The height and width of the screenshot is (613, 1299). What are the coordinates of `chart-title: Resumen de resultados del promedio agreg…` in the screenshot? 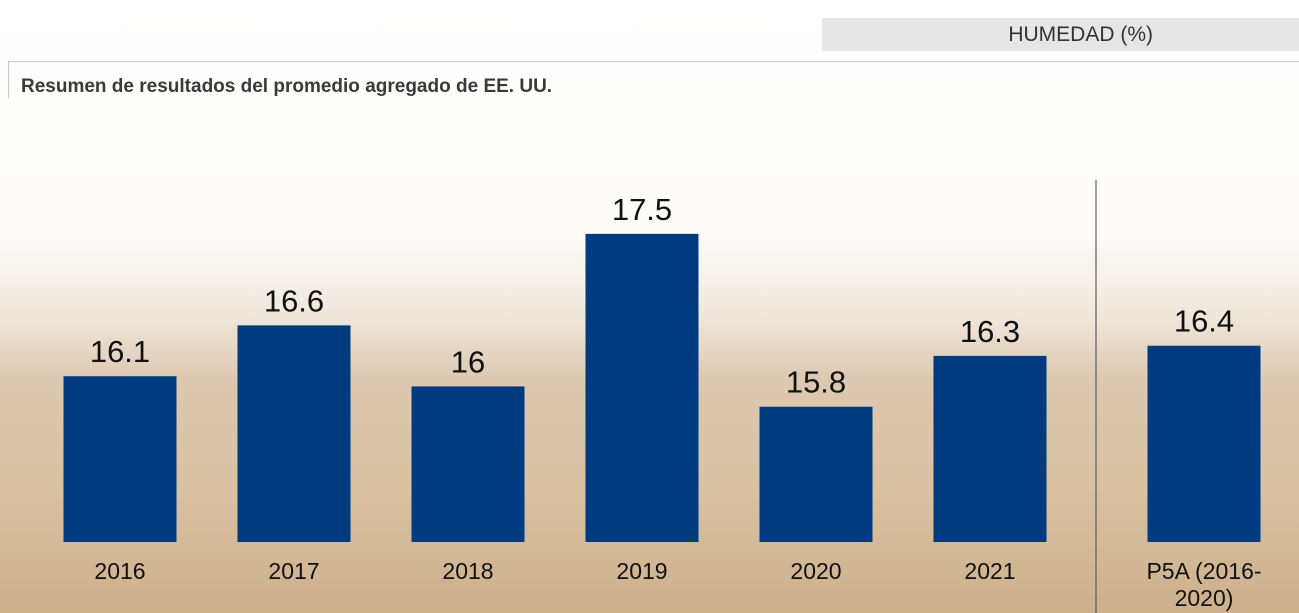 It's located at (653, 79).